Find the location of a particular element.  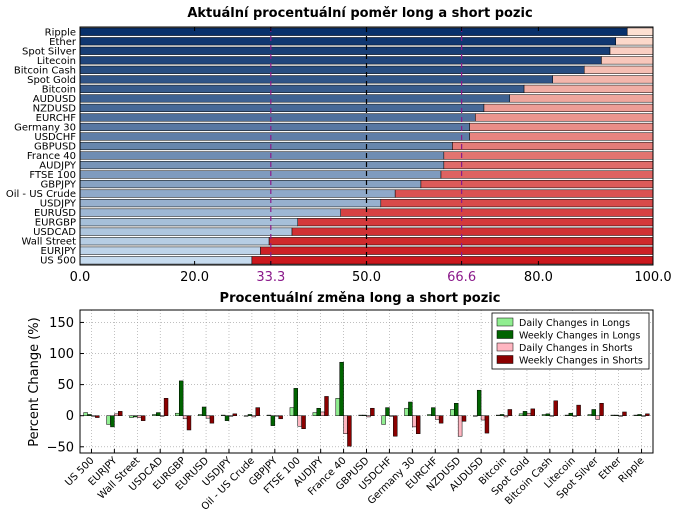

category-label-gbpusd: GBPUSD is located at coordinates (55, 147).